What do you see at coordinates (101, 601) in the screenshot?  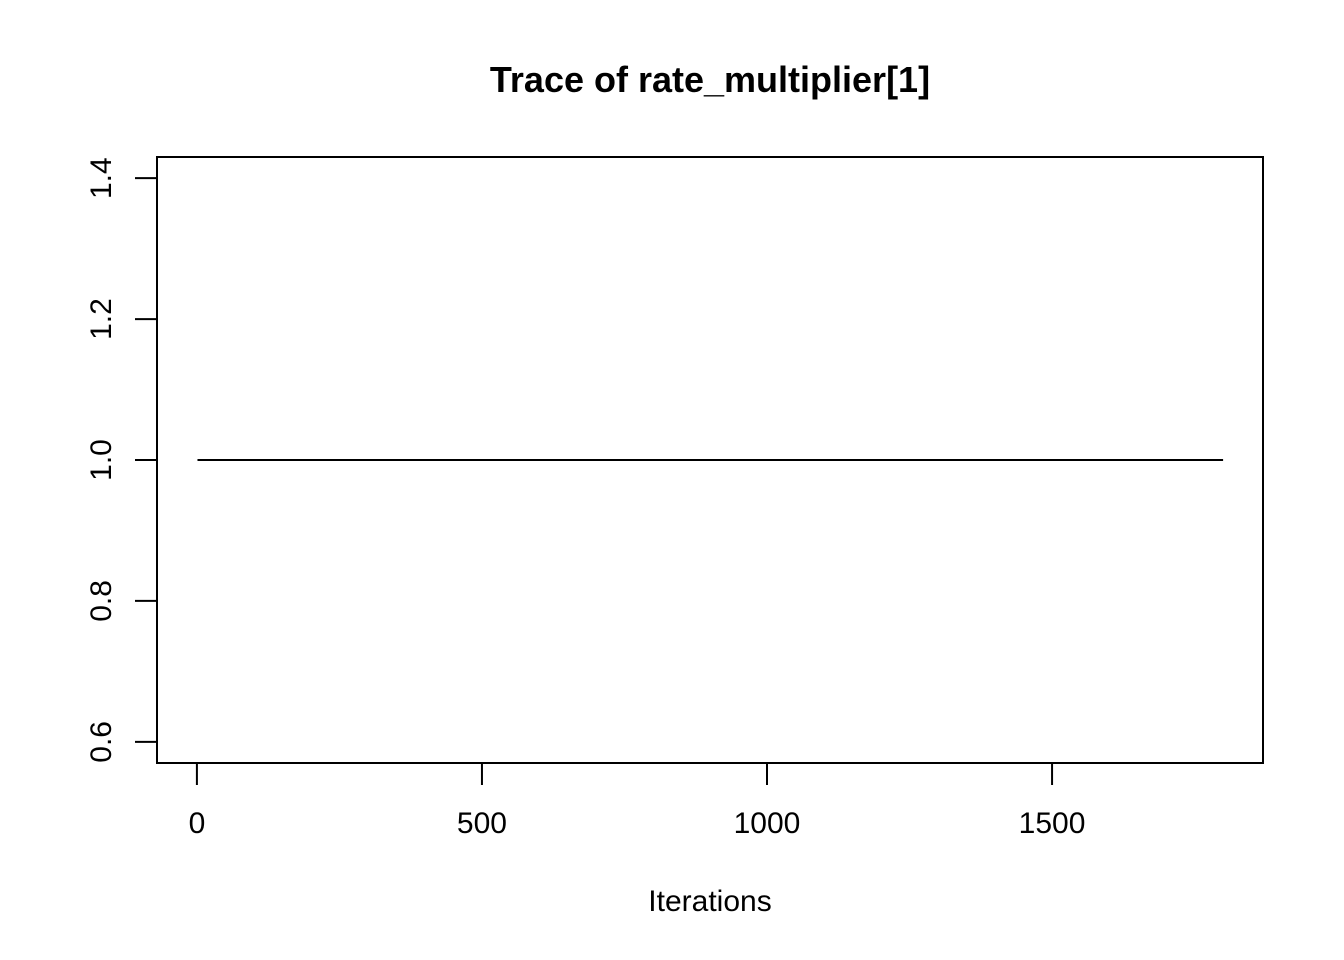 I see `y-tick-label: 0.8` at bounding box center [101, 601].